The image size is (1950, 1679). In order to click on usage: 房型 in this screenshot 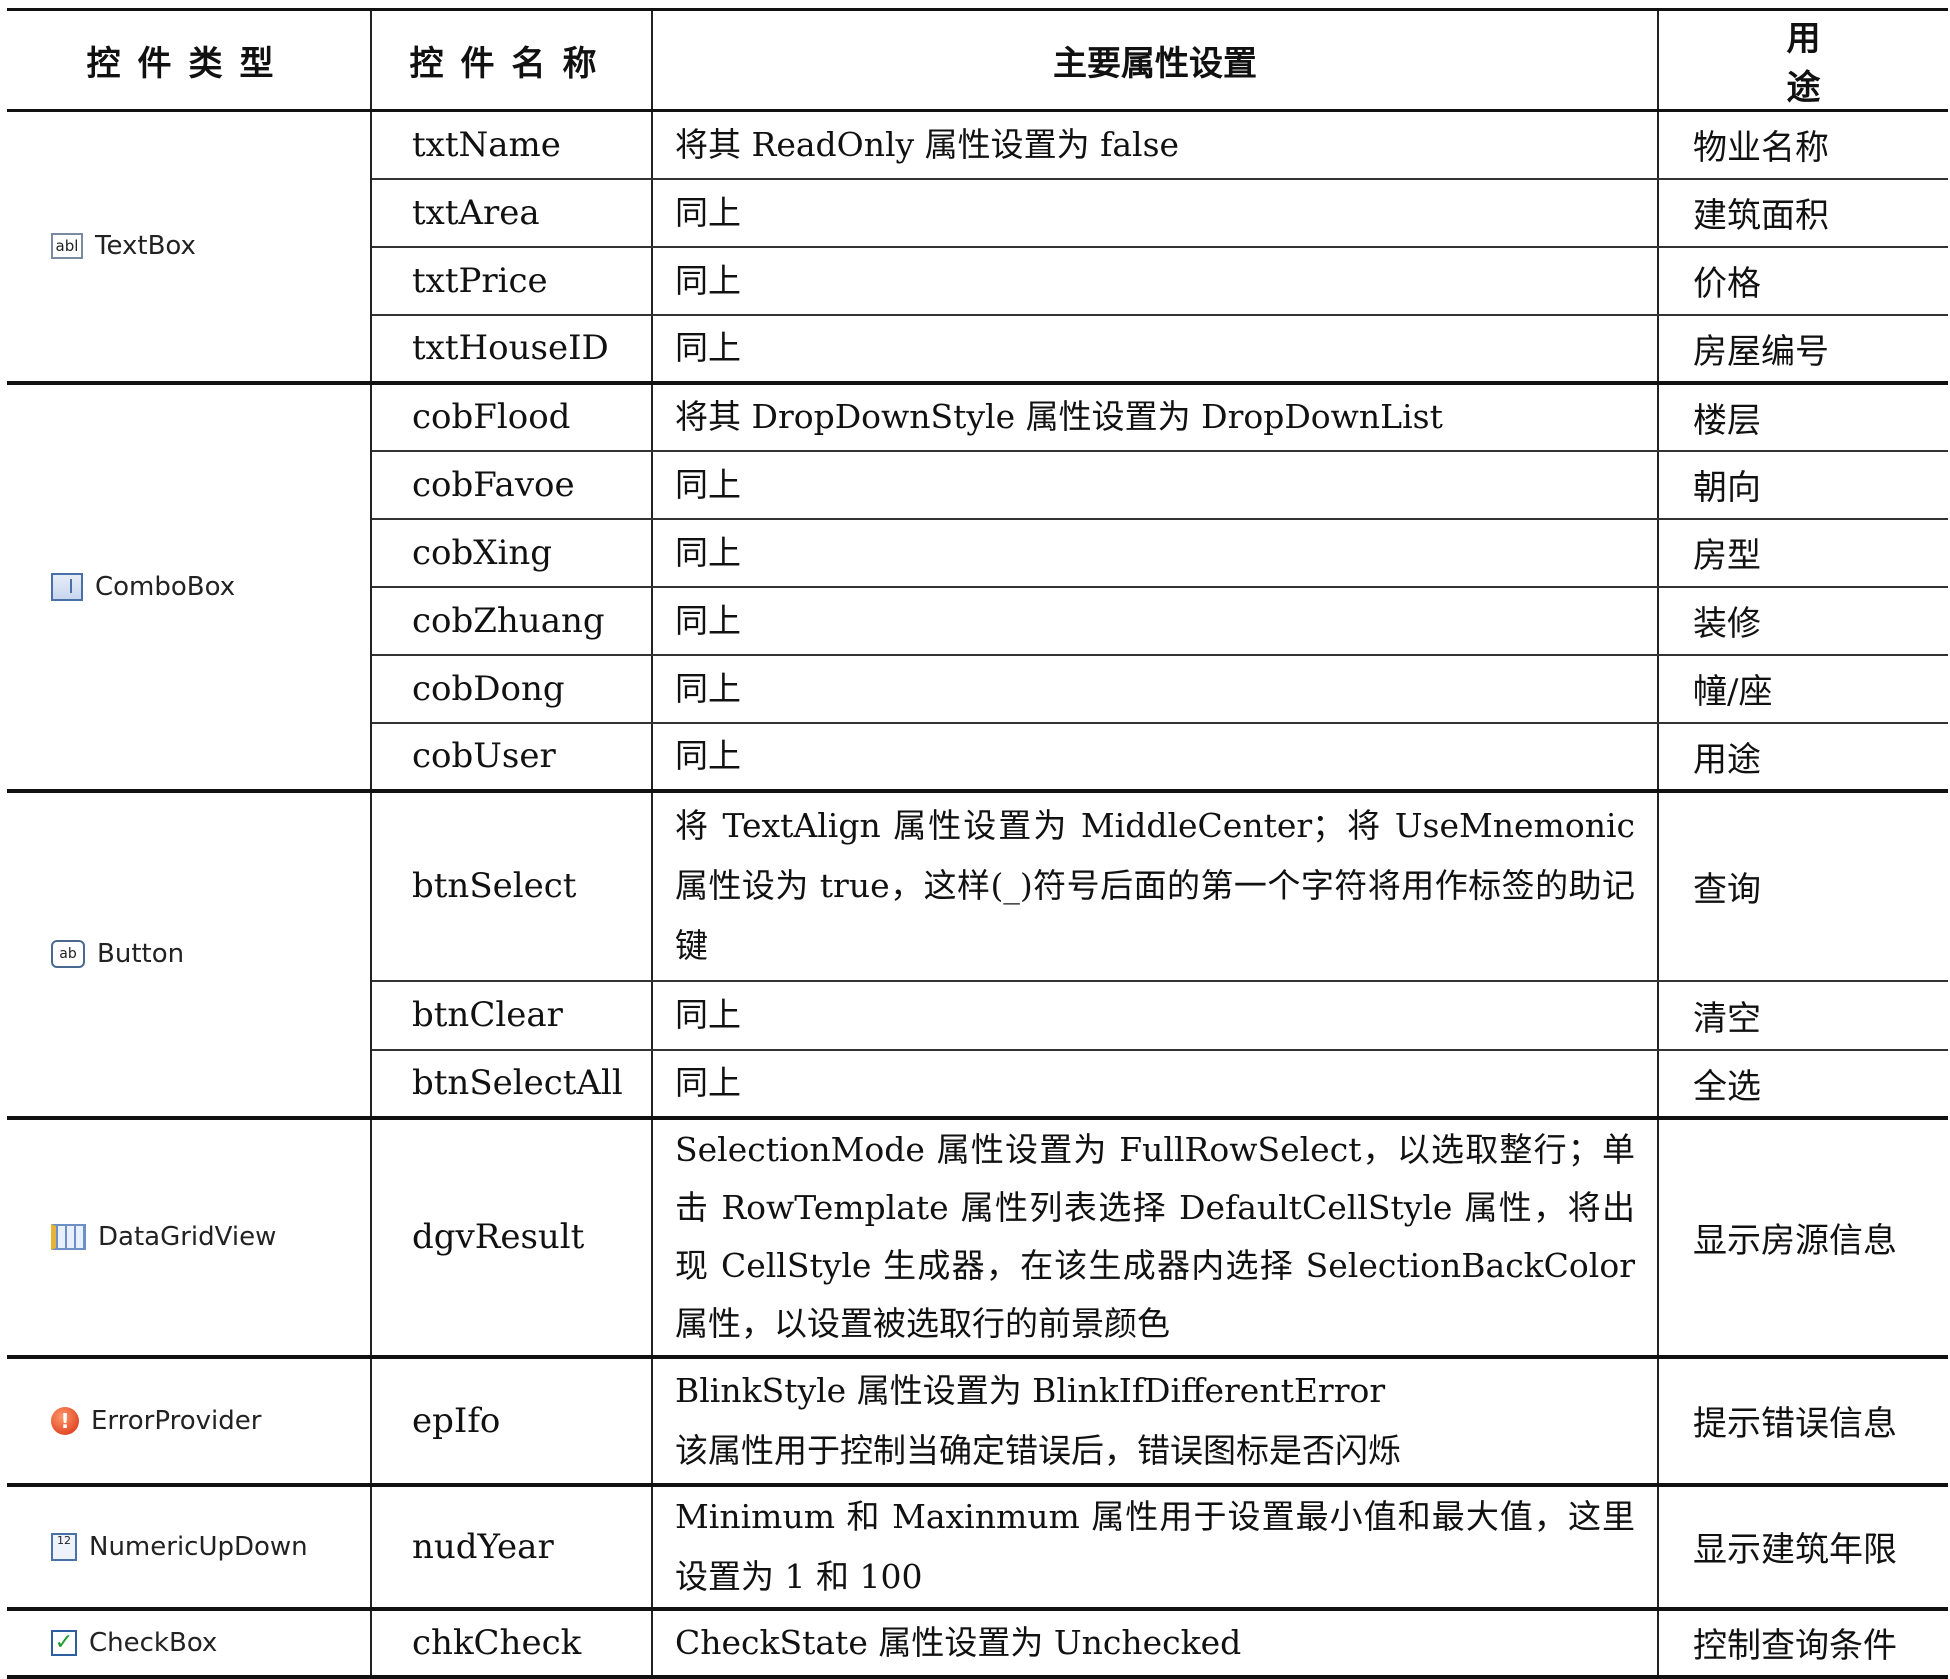, I will do `click(1802, 553)`.